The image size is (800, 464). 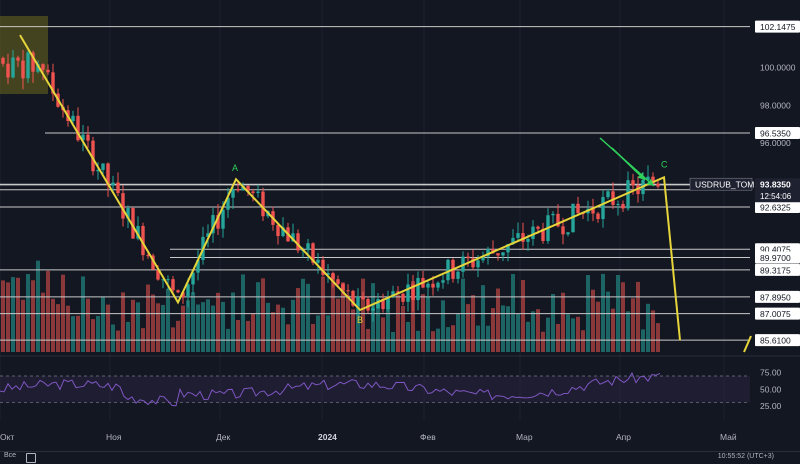 What do you see at coordinates (428, 437) in the screenshot?
I see `time-tick: Фев` at bounding box center [428, 437].